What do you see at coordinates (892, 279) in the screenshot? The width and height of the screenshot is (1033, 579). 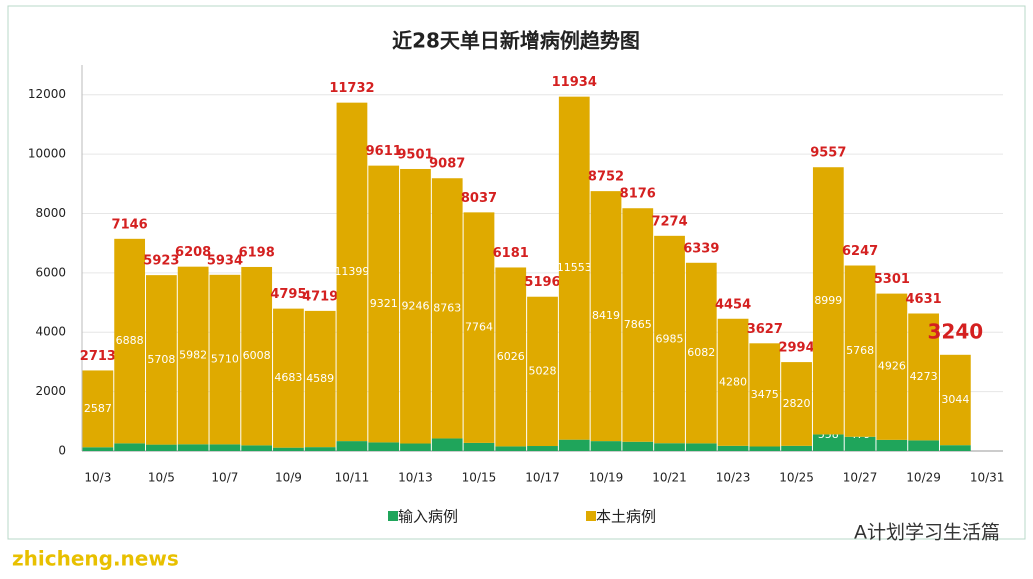 I see `total-label: 5301` at bounding box center [892, 279].